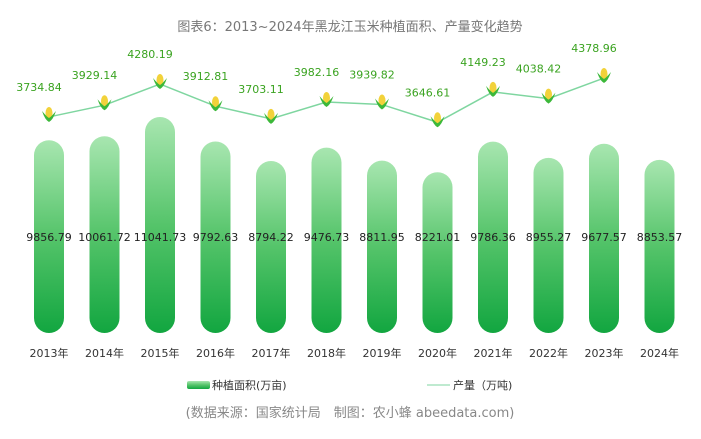 The image size is (701, 439). I want to click on line-value-label: 3703.11, so click(261, 89).